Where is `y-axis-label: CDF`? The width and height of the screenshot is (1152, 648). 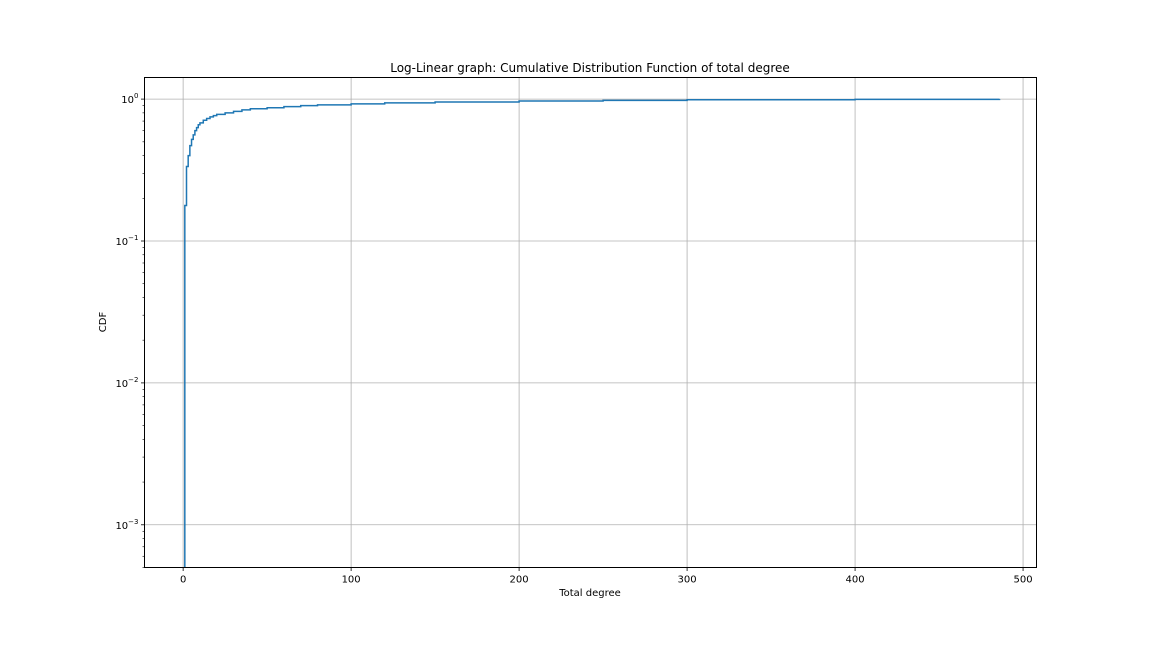 y-axis-label: CDF is located at coordinates (103, 322).